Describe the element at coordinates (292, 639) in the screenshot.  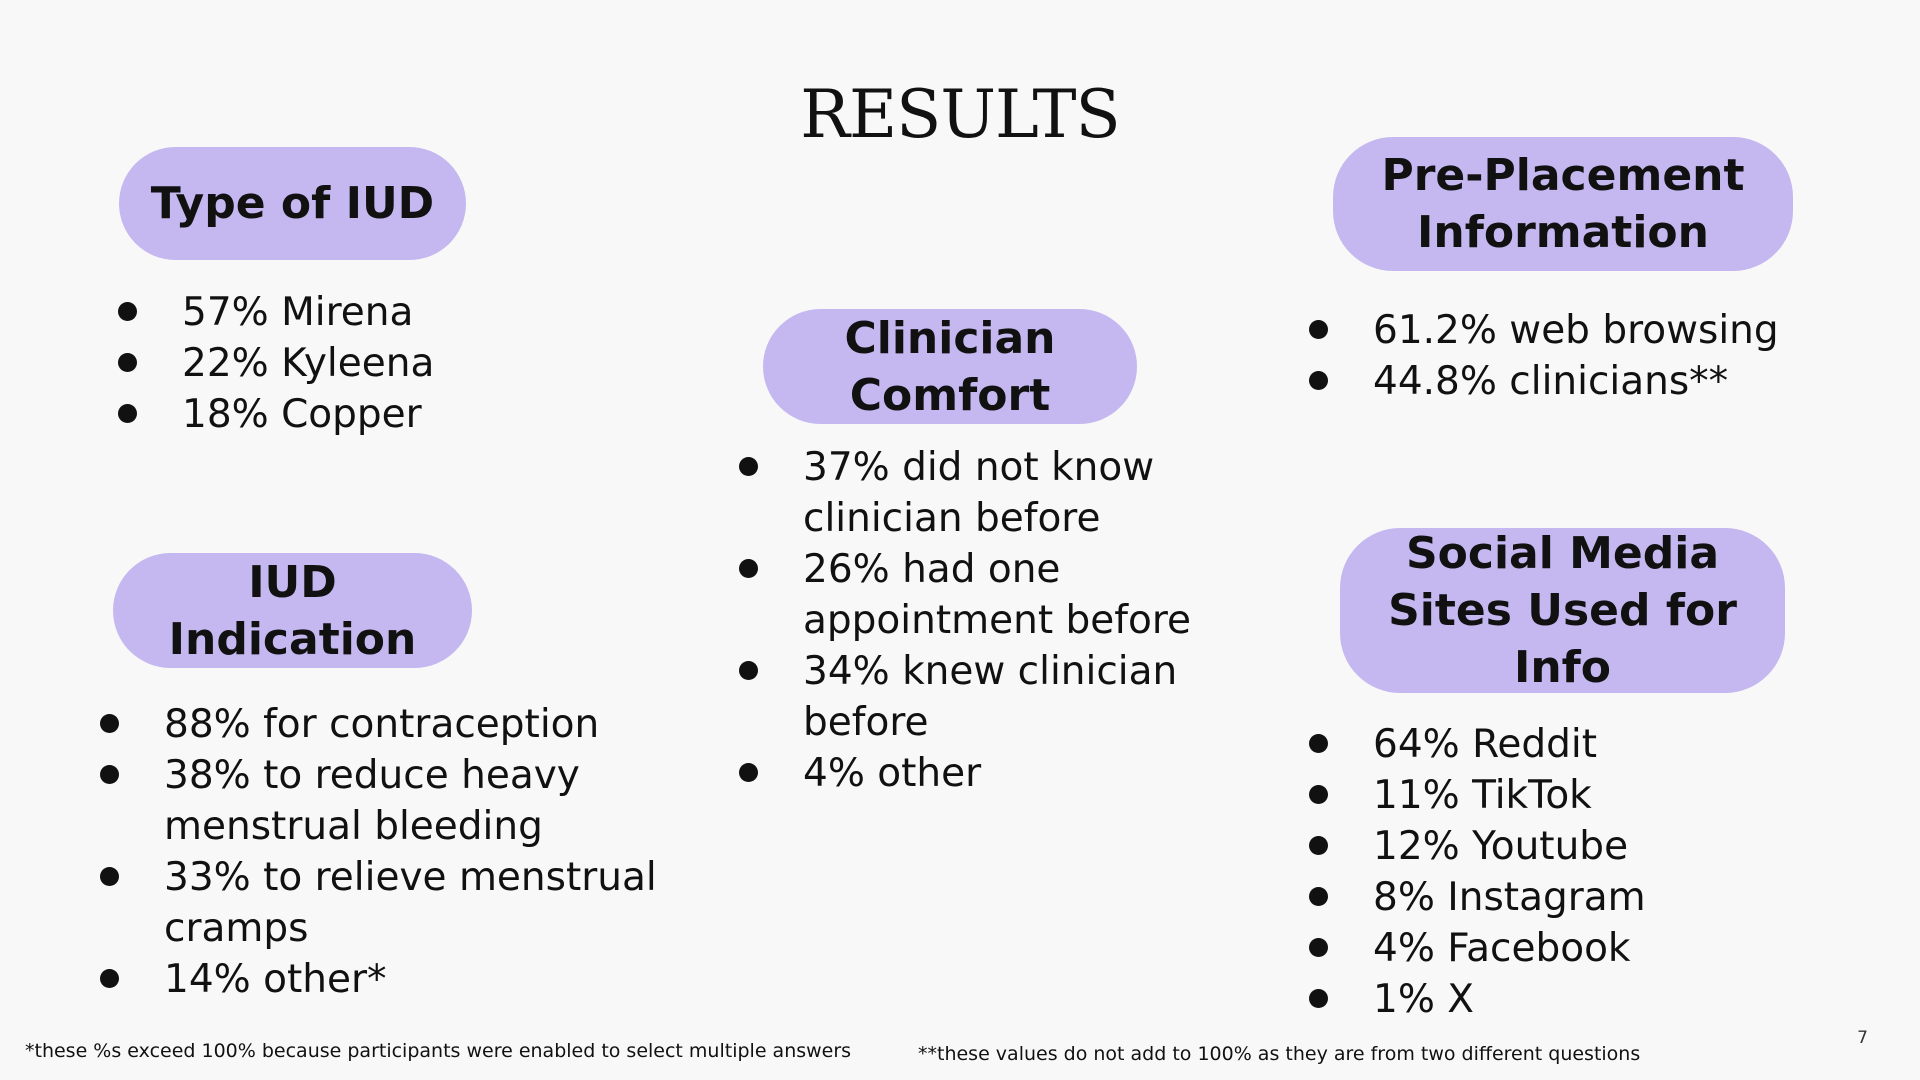
I see `iud-indication-heading-line2: Indication` at that location.